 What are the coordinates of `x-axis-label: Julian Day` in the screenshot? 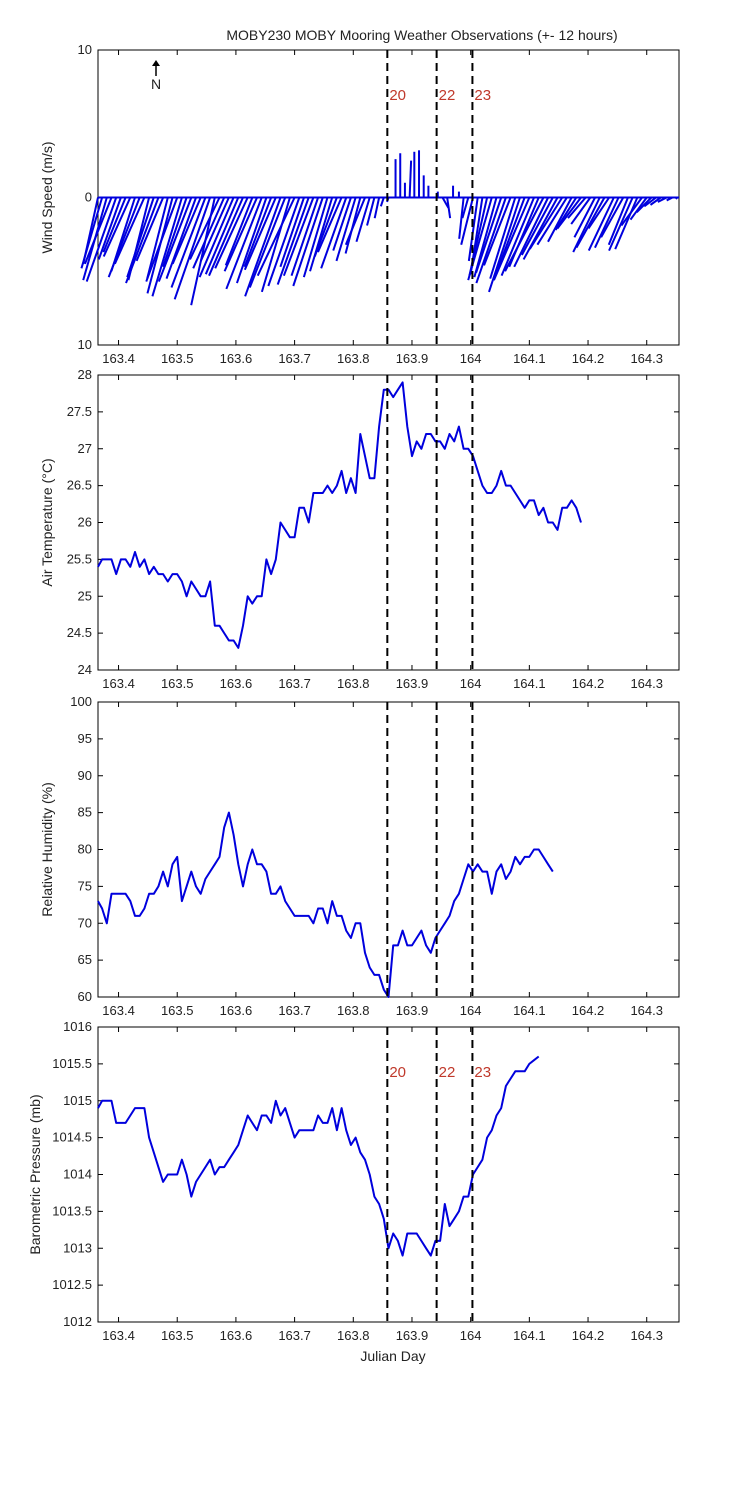 It's located at (392, 1356).